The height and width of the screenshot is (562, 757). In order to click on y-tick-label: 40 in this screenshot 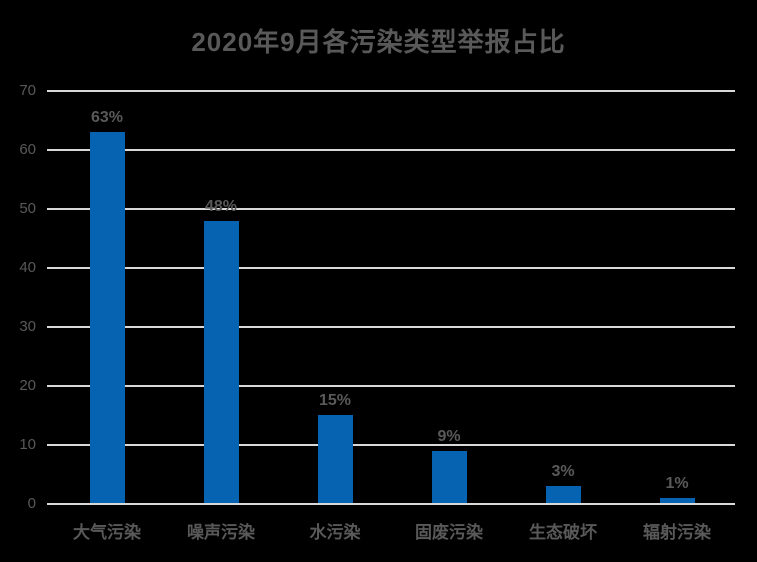, I will do `click(27, 267)`.